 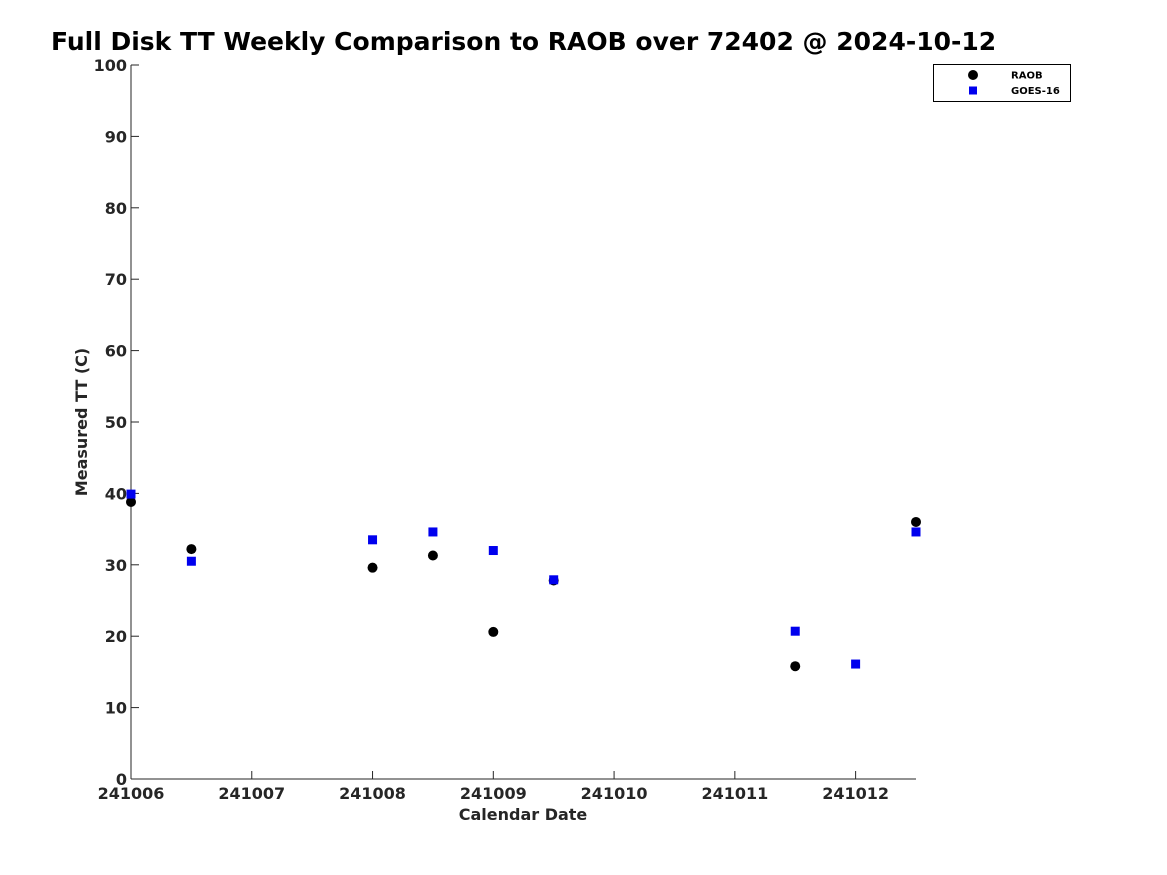 I want to click on legend-label: RAOB, so click(x=1027, y=76).